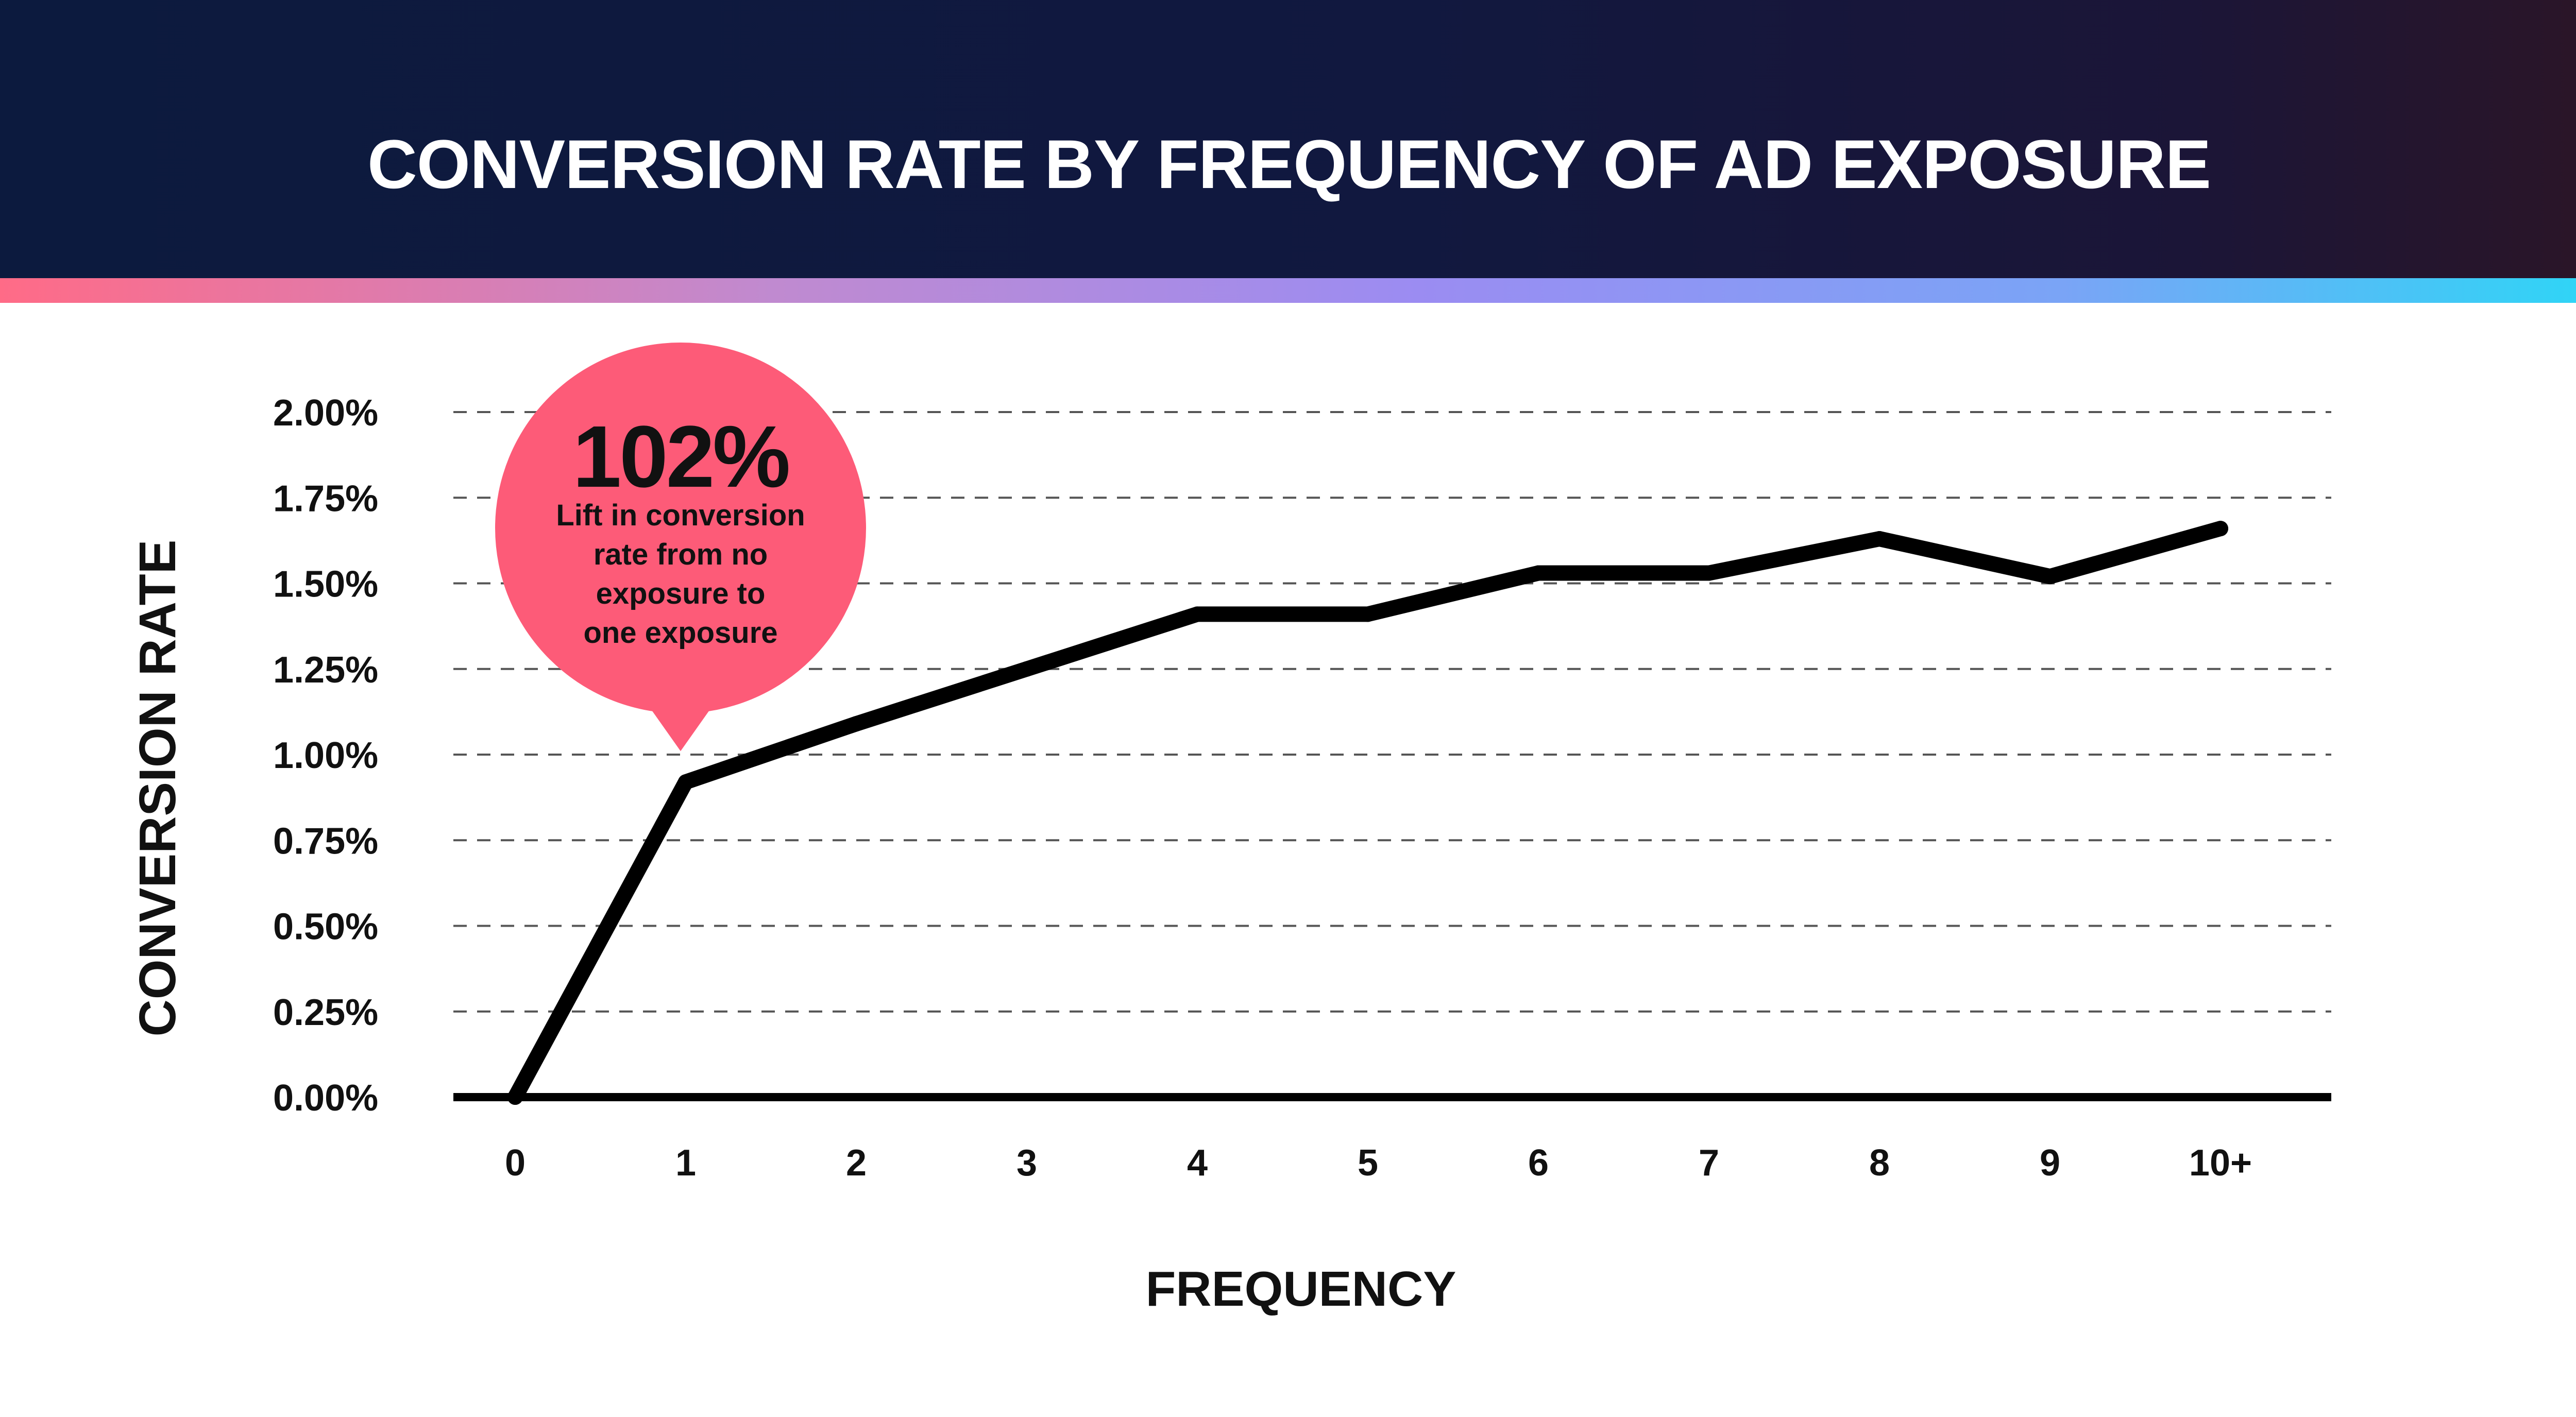 Image resolution: width=2576 pixels, height=1417 pixels. Describe the element at coordinates (681, 457) in the screenshot. I see `callout-headline: 102%` at that location.